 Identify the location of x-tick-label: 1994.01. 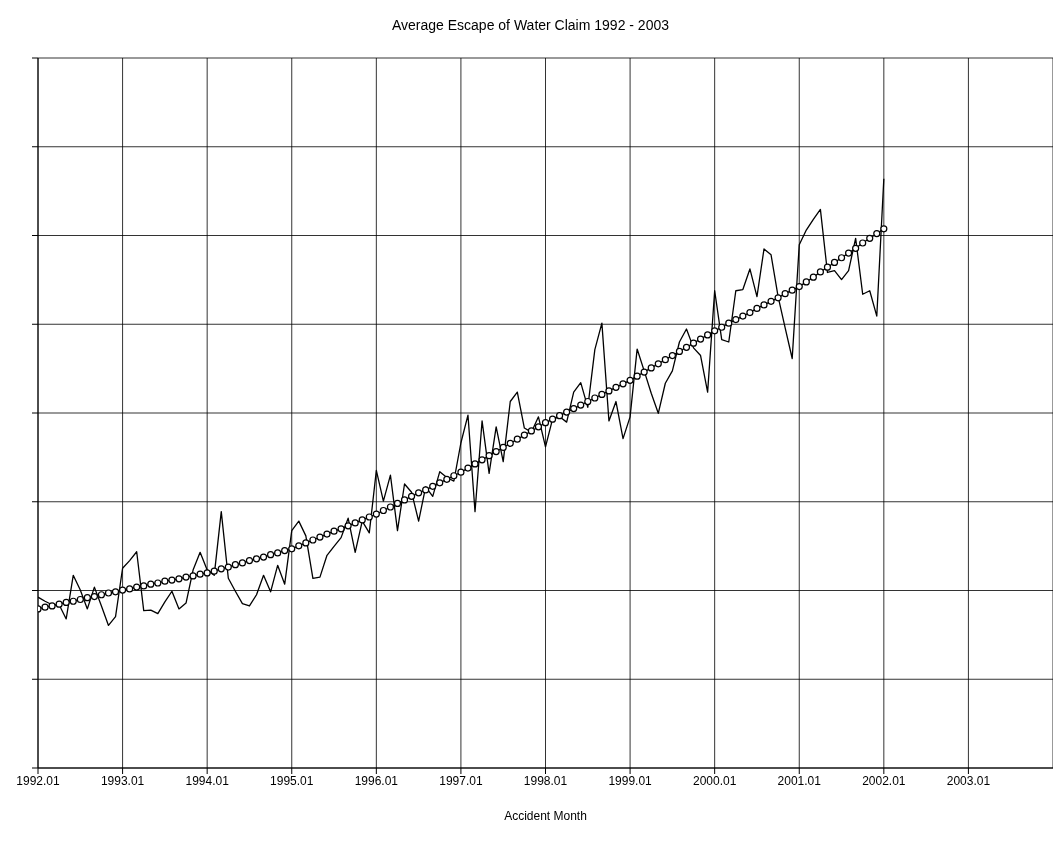
(207, 780).